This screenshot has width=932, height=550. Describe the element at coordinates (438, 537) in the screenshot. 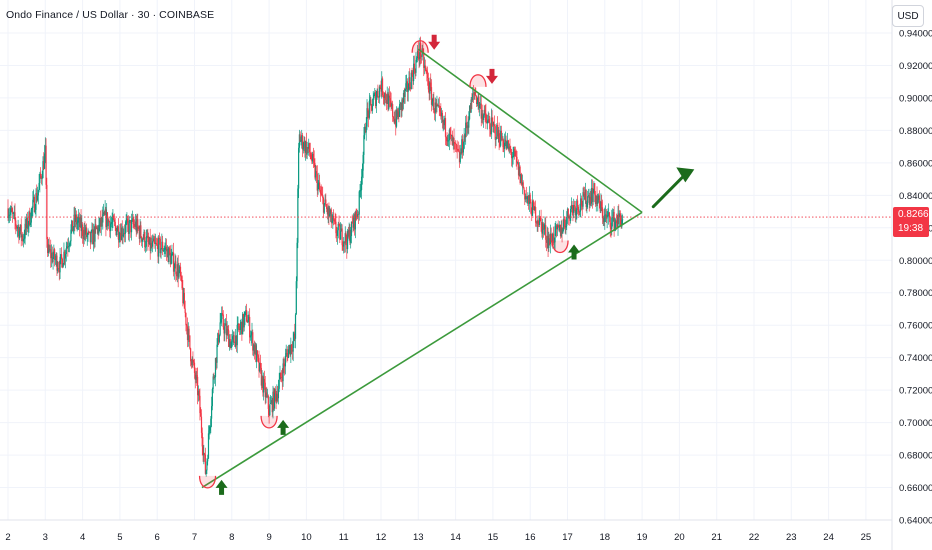

I see `time-axis: 2 3 4 5 6 7 8 9 10 11 12 13 14 15 16 17 18 19 20 21 22 23 24 25` at that location.